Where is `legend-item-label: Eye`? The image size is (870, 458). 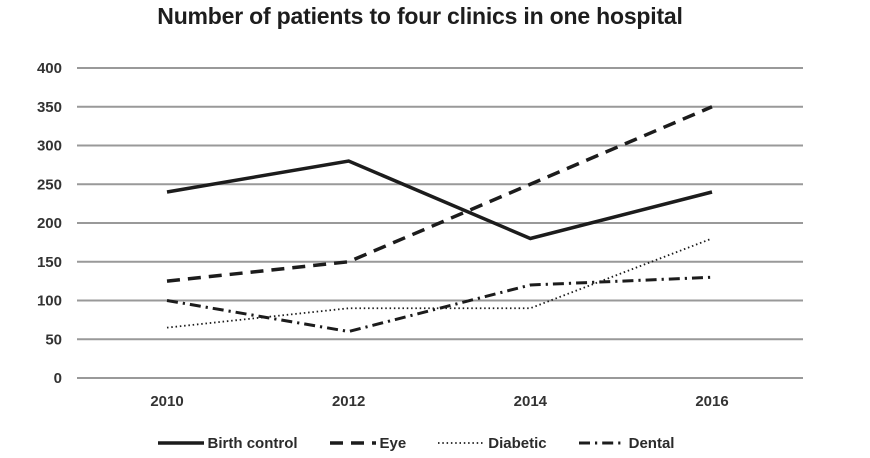
legend-item-label: Eye is located at coordinates (393, 443).